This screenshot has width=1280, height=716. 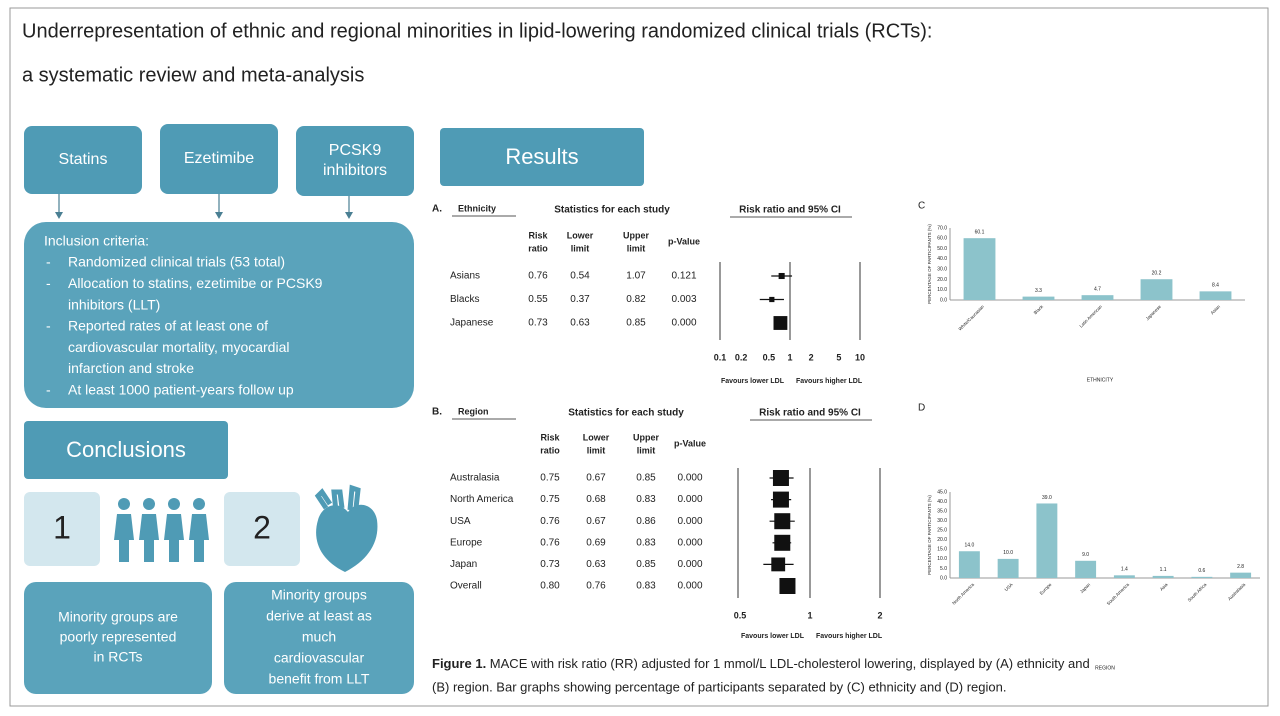 What do you see at coordinates (646, 521) in the screenshot?
I see `table-cell: 0.86` at bounding box center [646, 521].